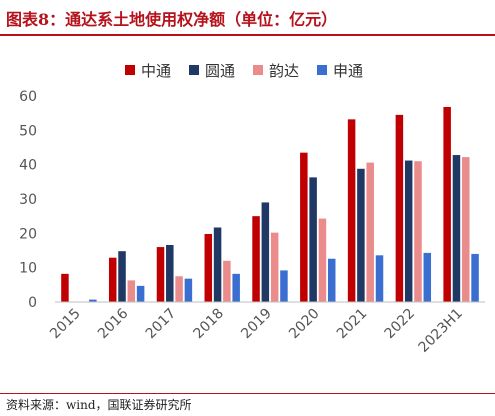 Image resolution: width=495 pixels, height=416 pixels. I want to click on y-tick-label: 60, so click(28, 97).